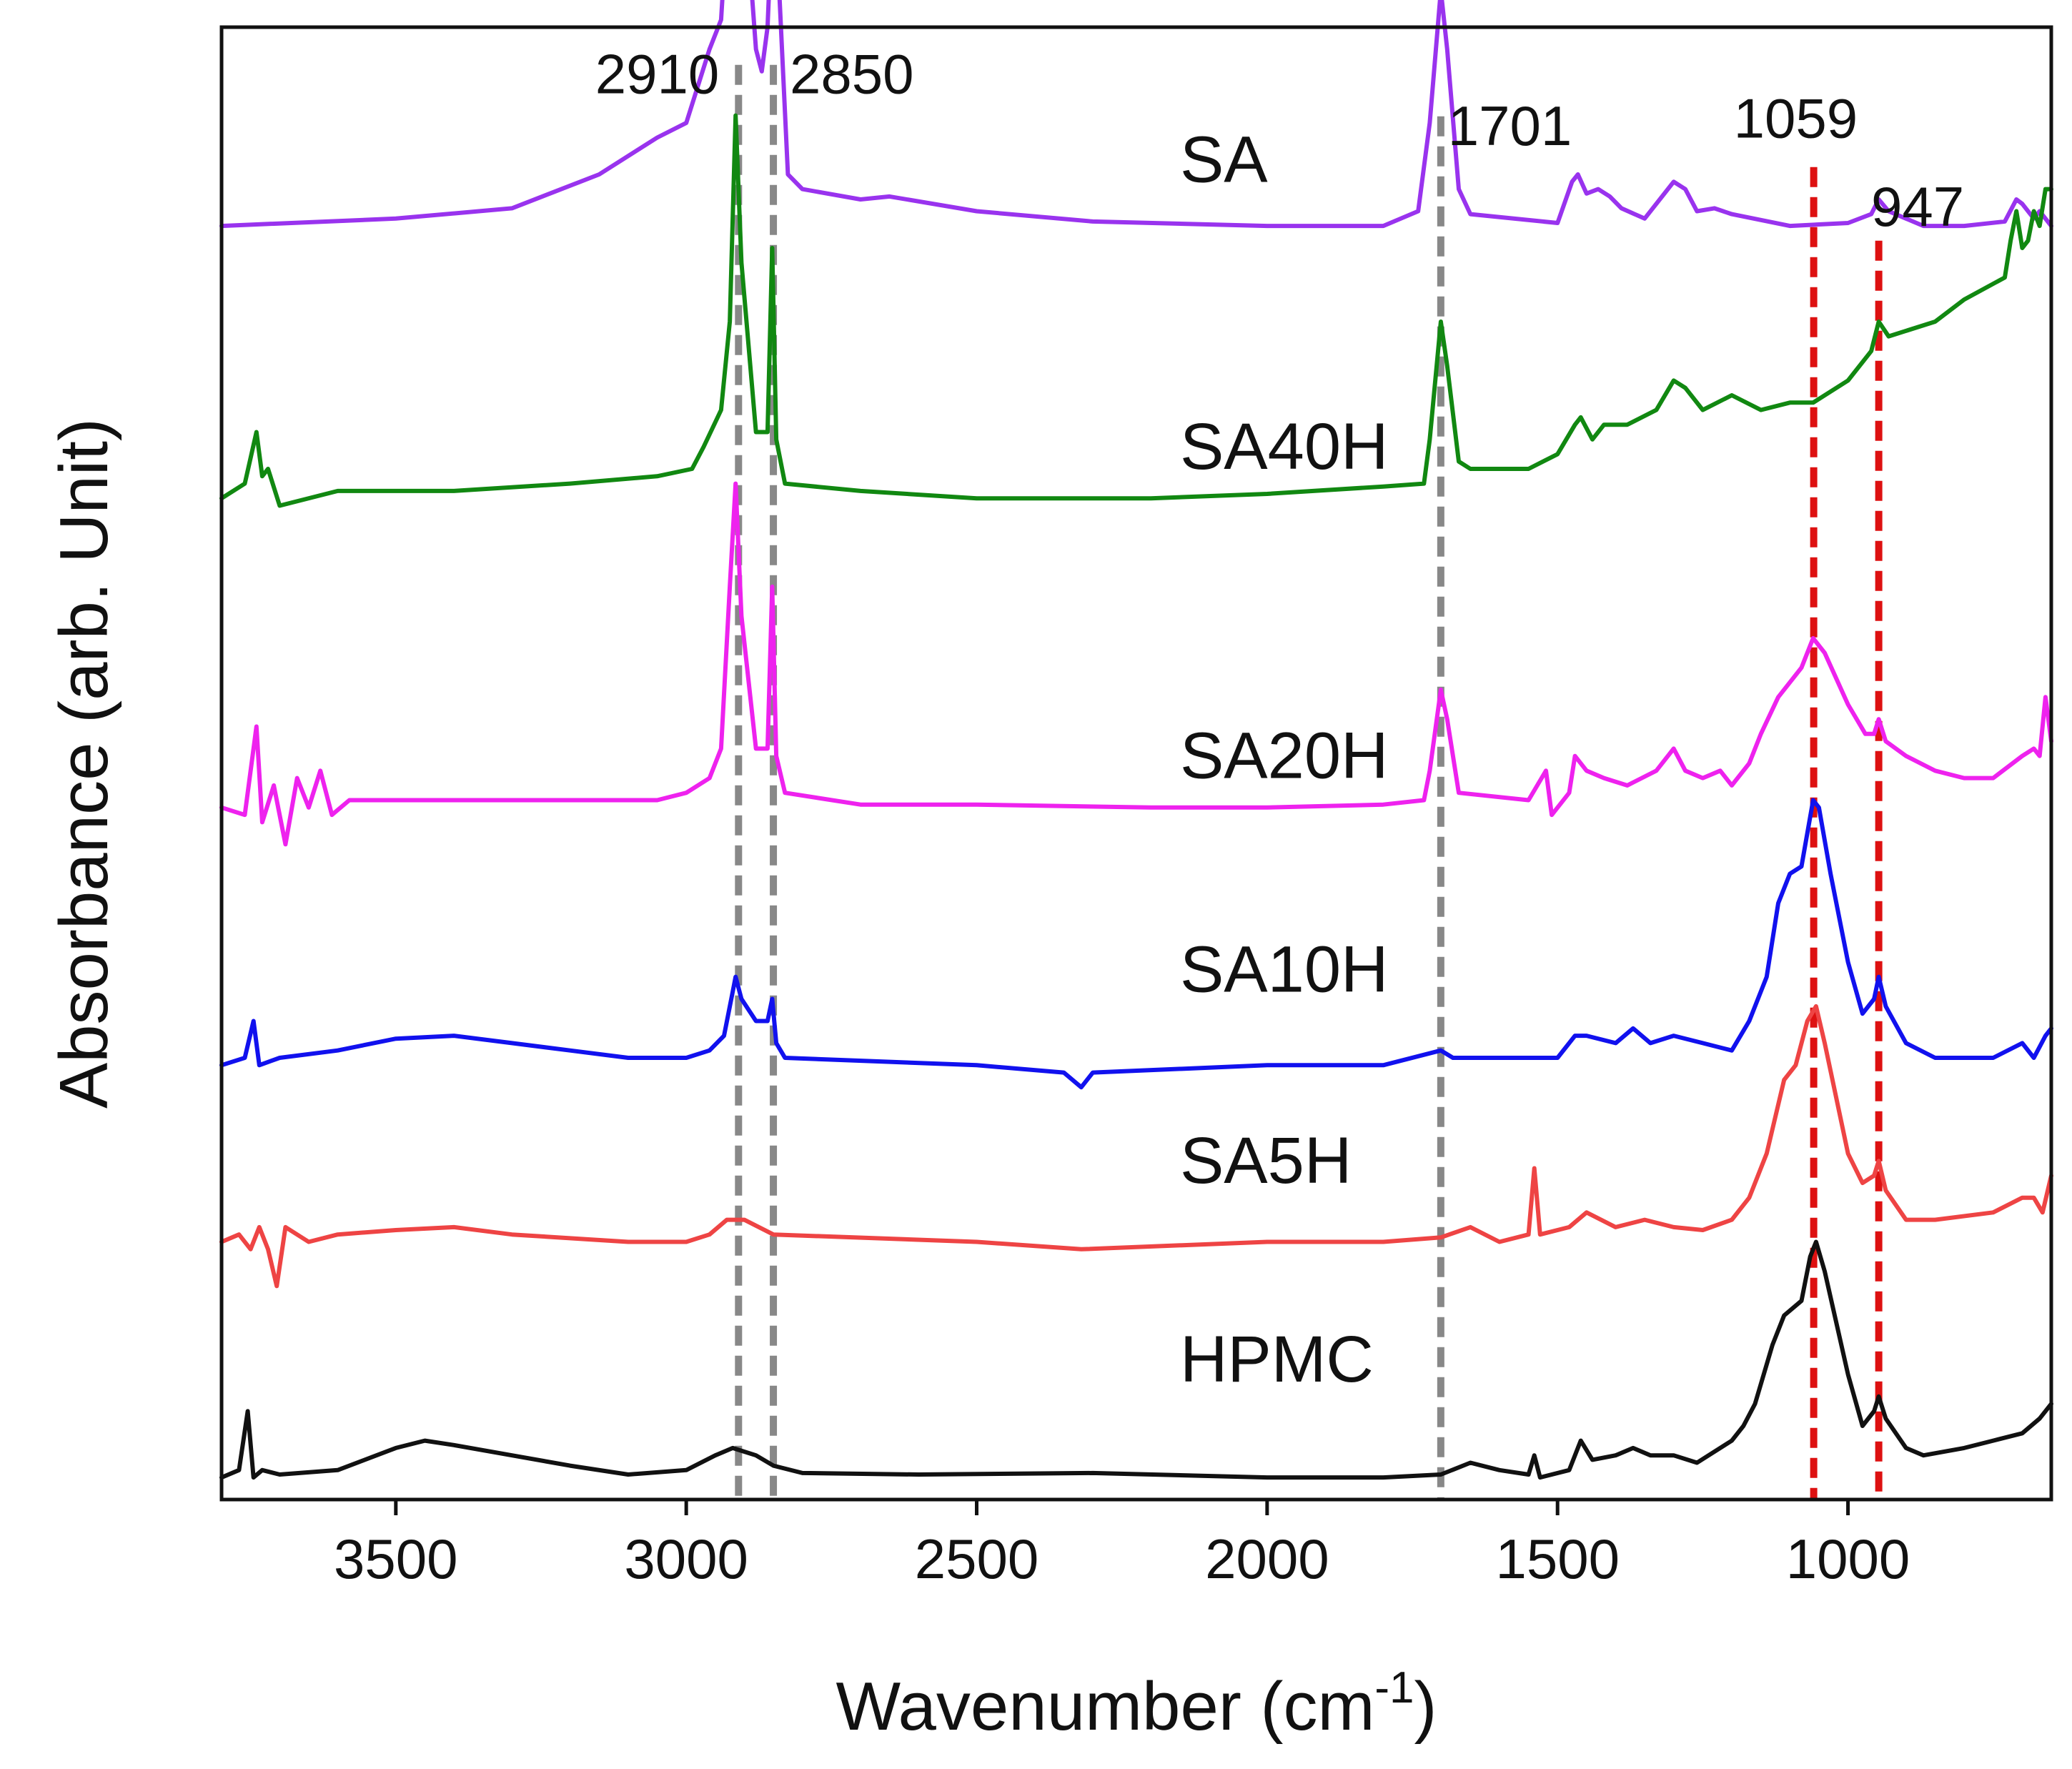 The width and height of the screenshot is (2072, 1769). Describe the element at coordinates (657, 74) in the screenshot. I see `peak-label-2910: 2910` at that location.